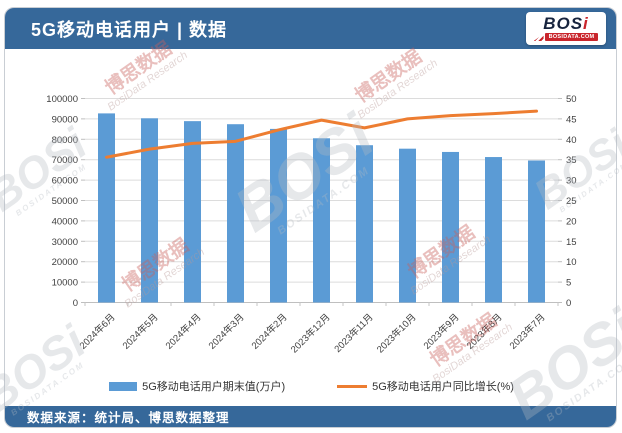  Describe the element at coordinates (571, 262) in the screenshot. I see `right-axis-label: 10` at that location.